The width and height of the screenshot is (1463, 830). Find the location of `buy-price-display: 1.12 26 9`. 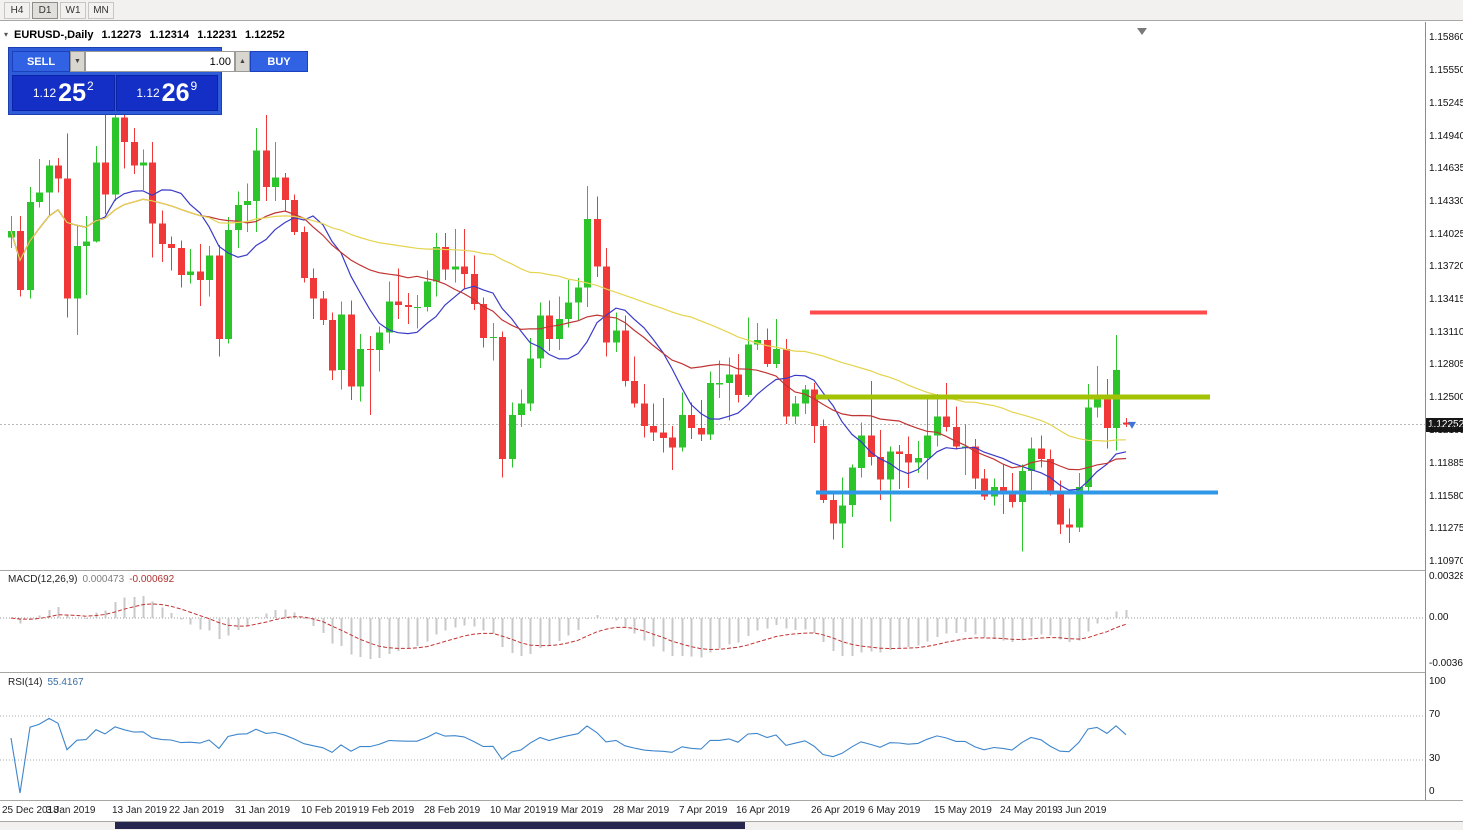

buy-price-display: 1.12 26 9 is located at coordinates (166, 93).